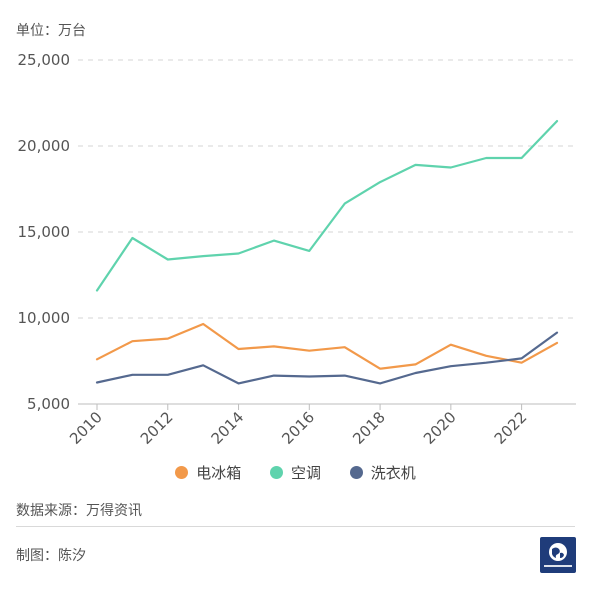 The height and width of the screenshot is (591, 591). I want to click on legend-label-washer: 洗衣机, so click(393, 473).